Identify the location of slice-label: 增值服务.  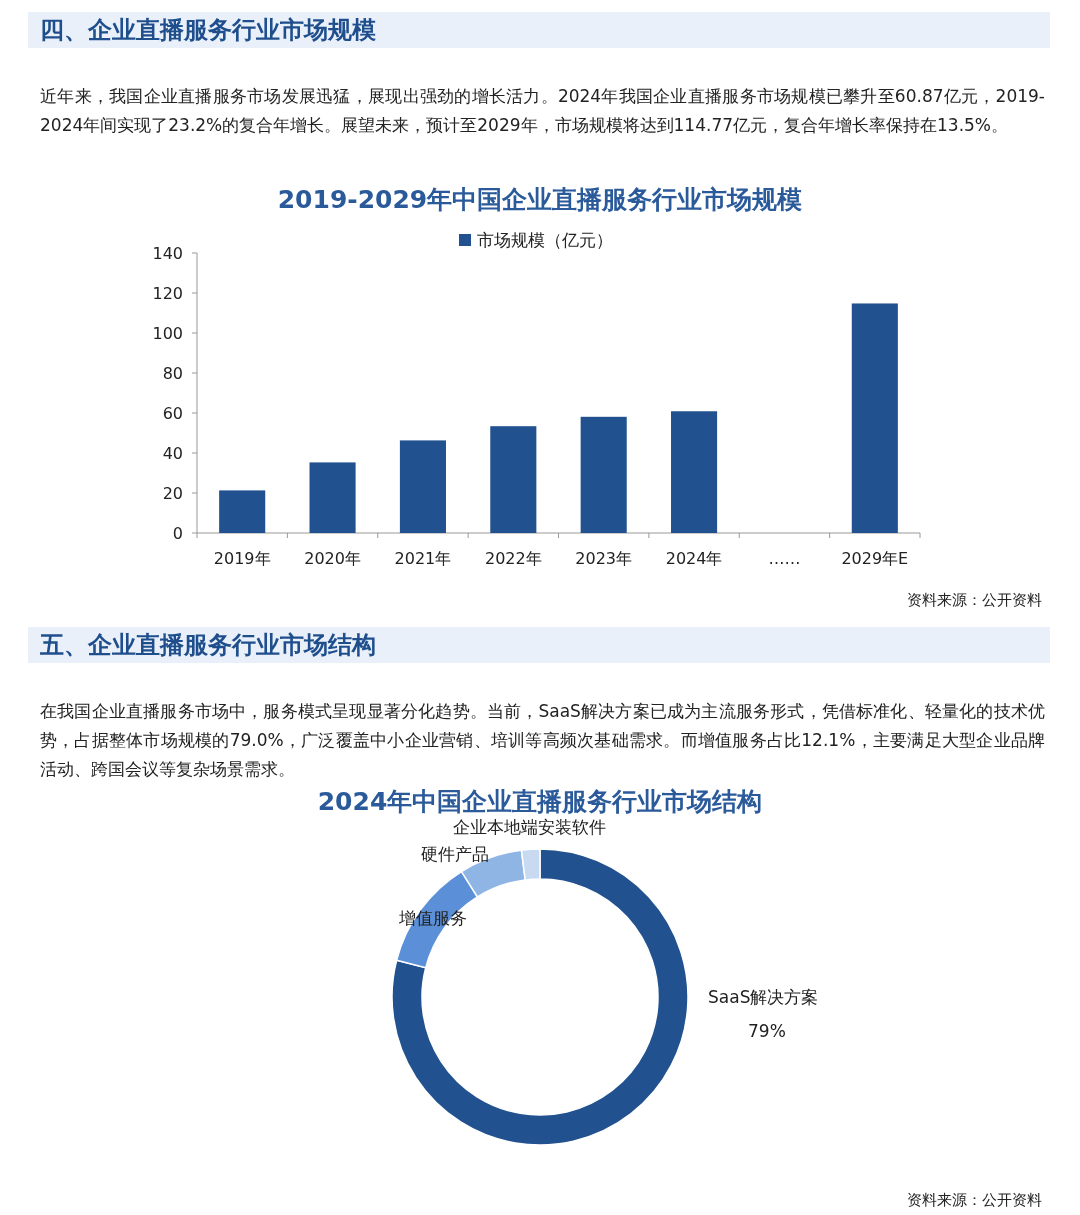
(432, 918).